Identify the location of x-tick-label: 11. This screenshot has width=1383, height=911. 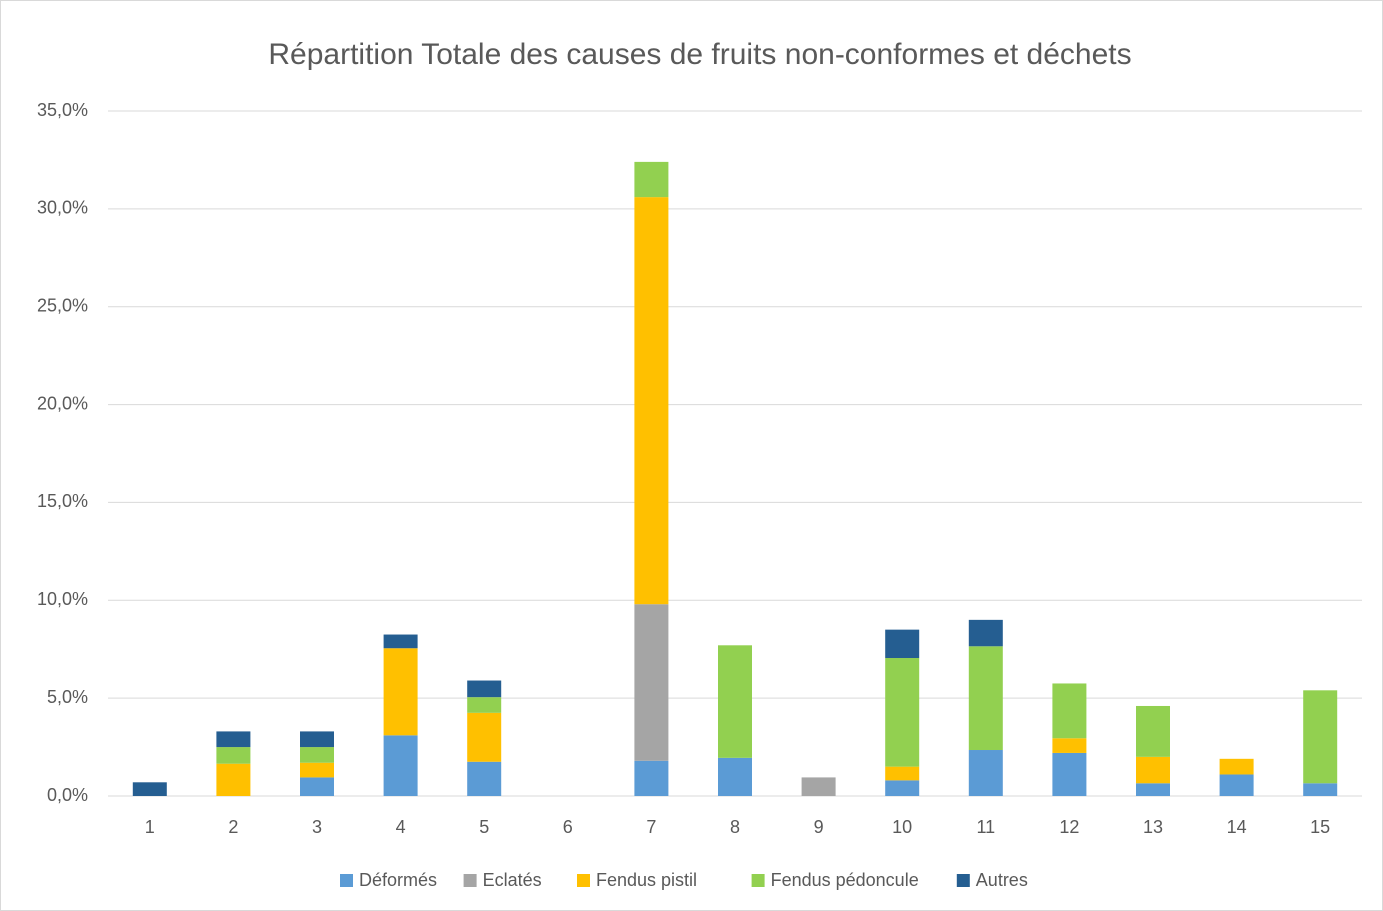
(985, 827).